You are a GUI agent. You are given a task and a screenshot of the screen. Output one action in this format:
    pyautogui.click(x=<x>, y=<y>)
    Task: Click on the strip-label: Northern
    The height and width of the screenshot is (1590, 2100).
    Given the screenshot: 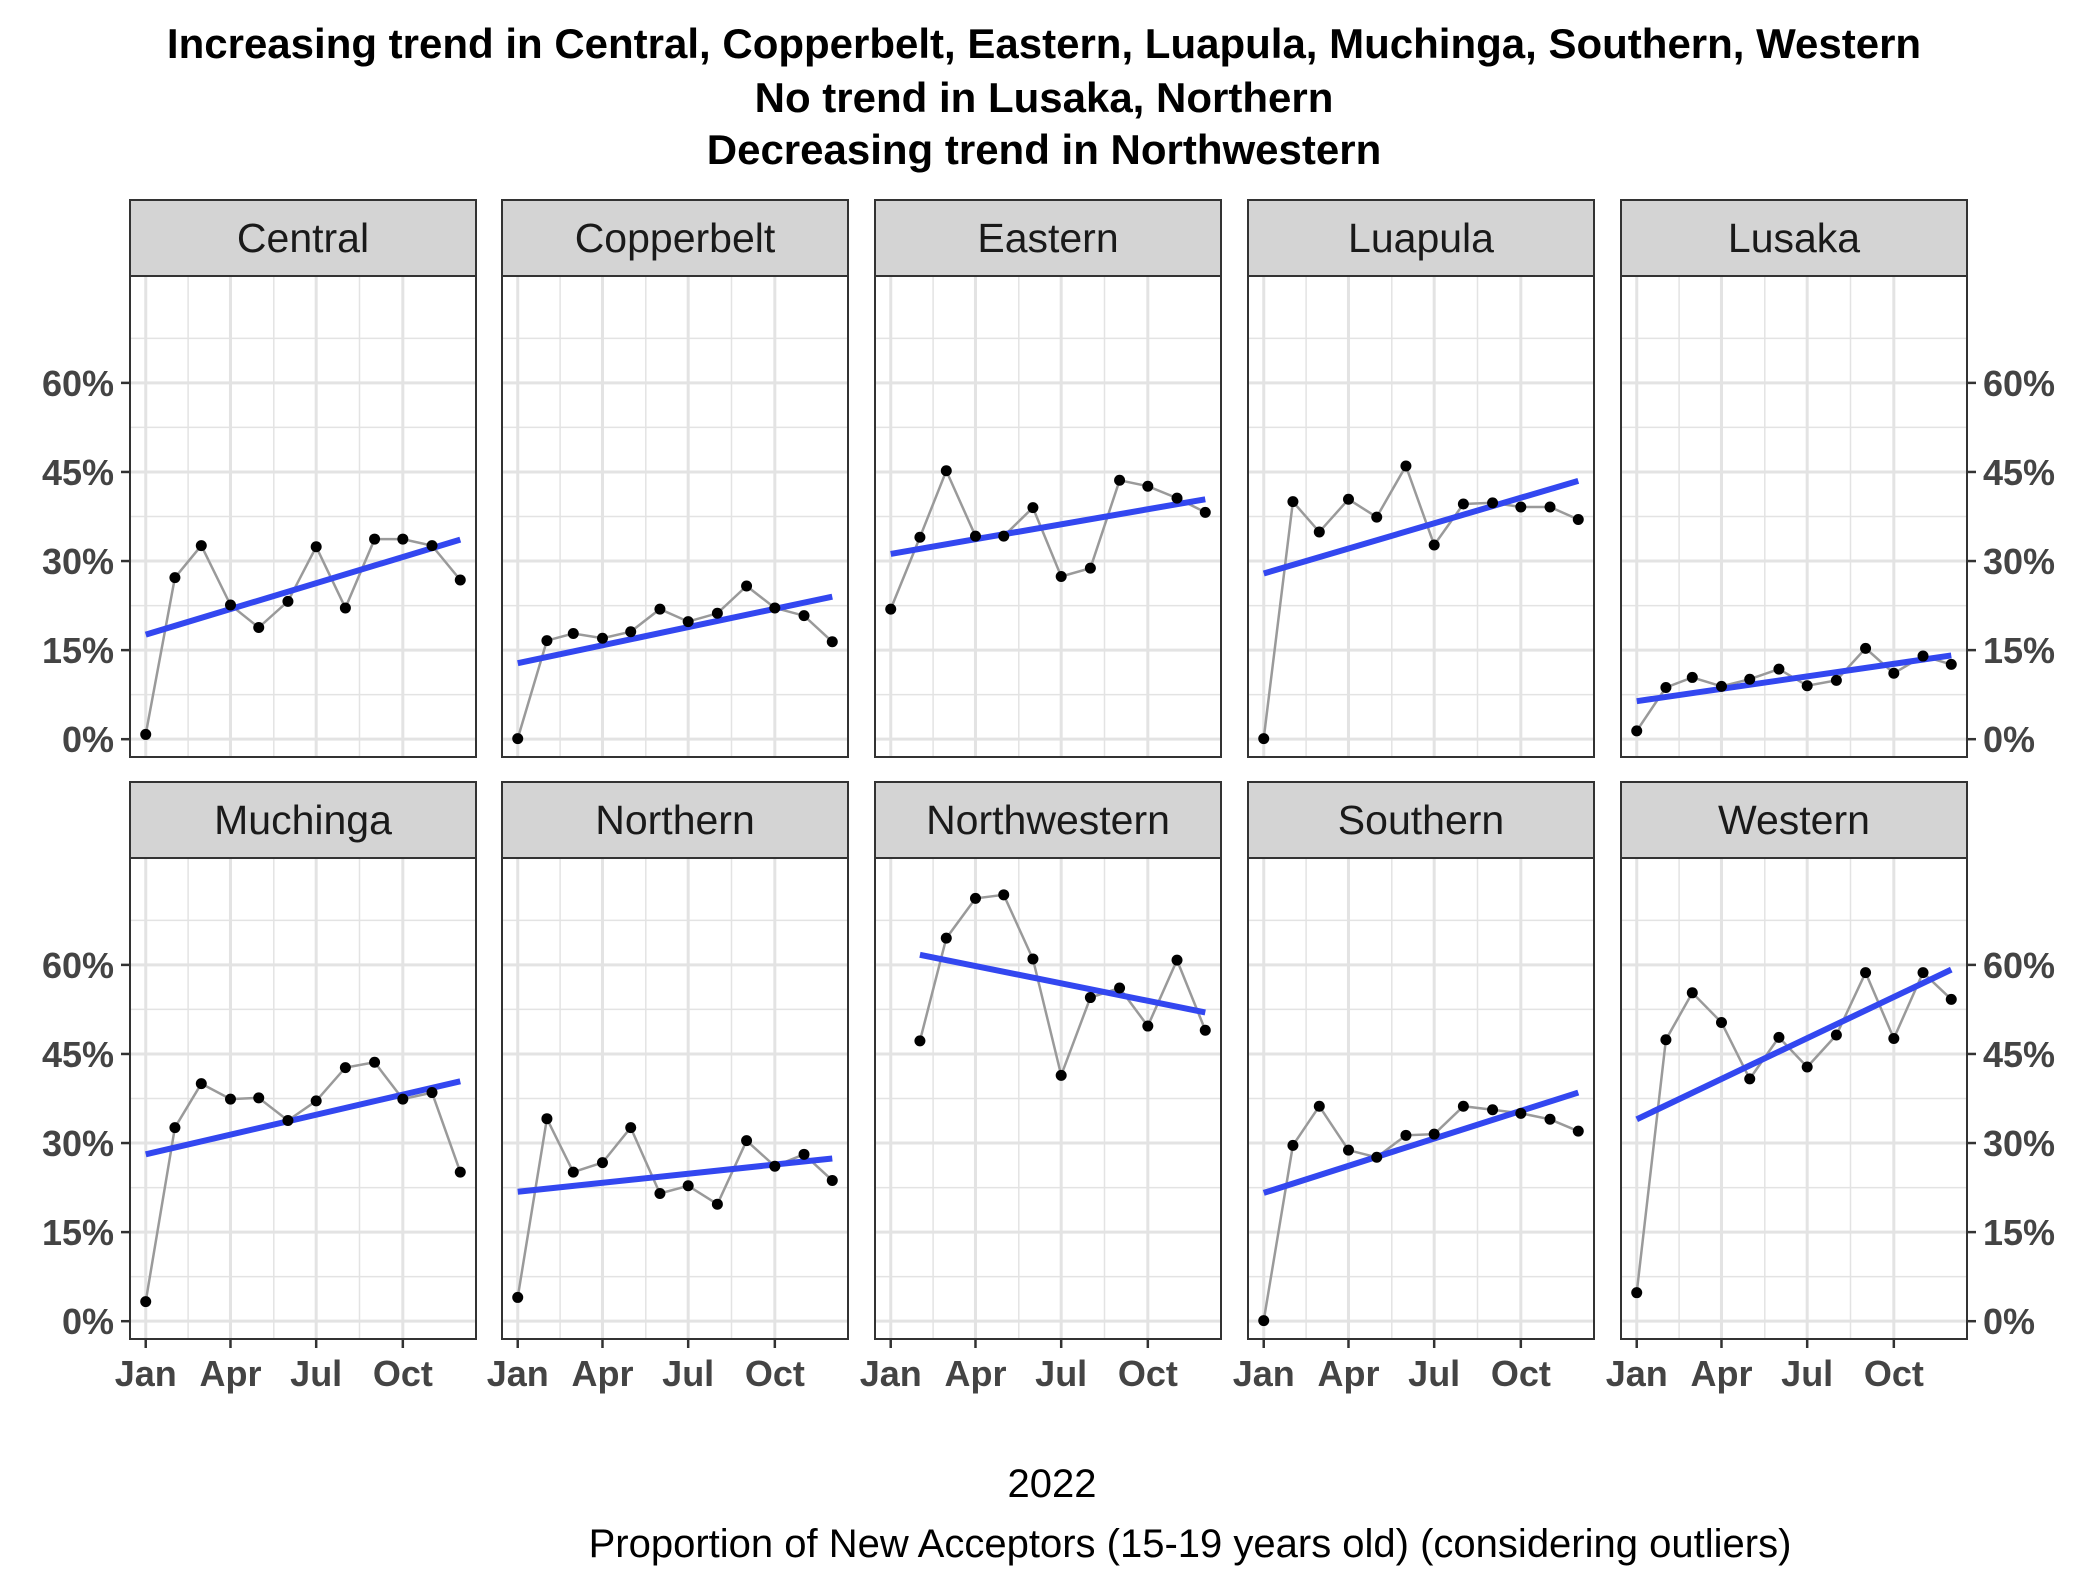 What is the action you would take?
    pyautogui.click(x=675, y=820)
    